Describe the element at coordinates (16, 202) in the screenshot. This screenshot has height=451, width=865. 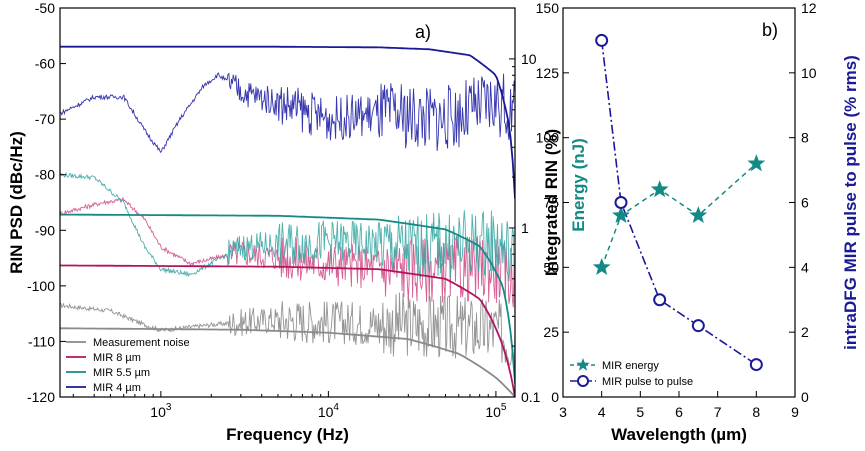
I see `y-axis-title: RIN PSD (dBc/Hz)` at that location.